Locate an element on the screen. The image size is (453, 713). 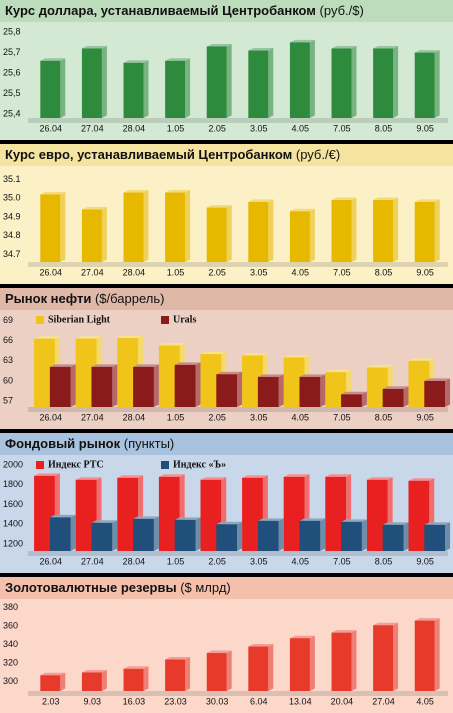
y-tick-label: 1800 is located at coordinates (13, 484).